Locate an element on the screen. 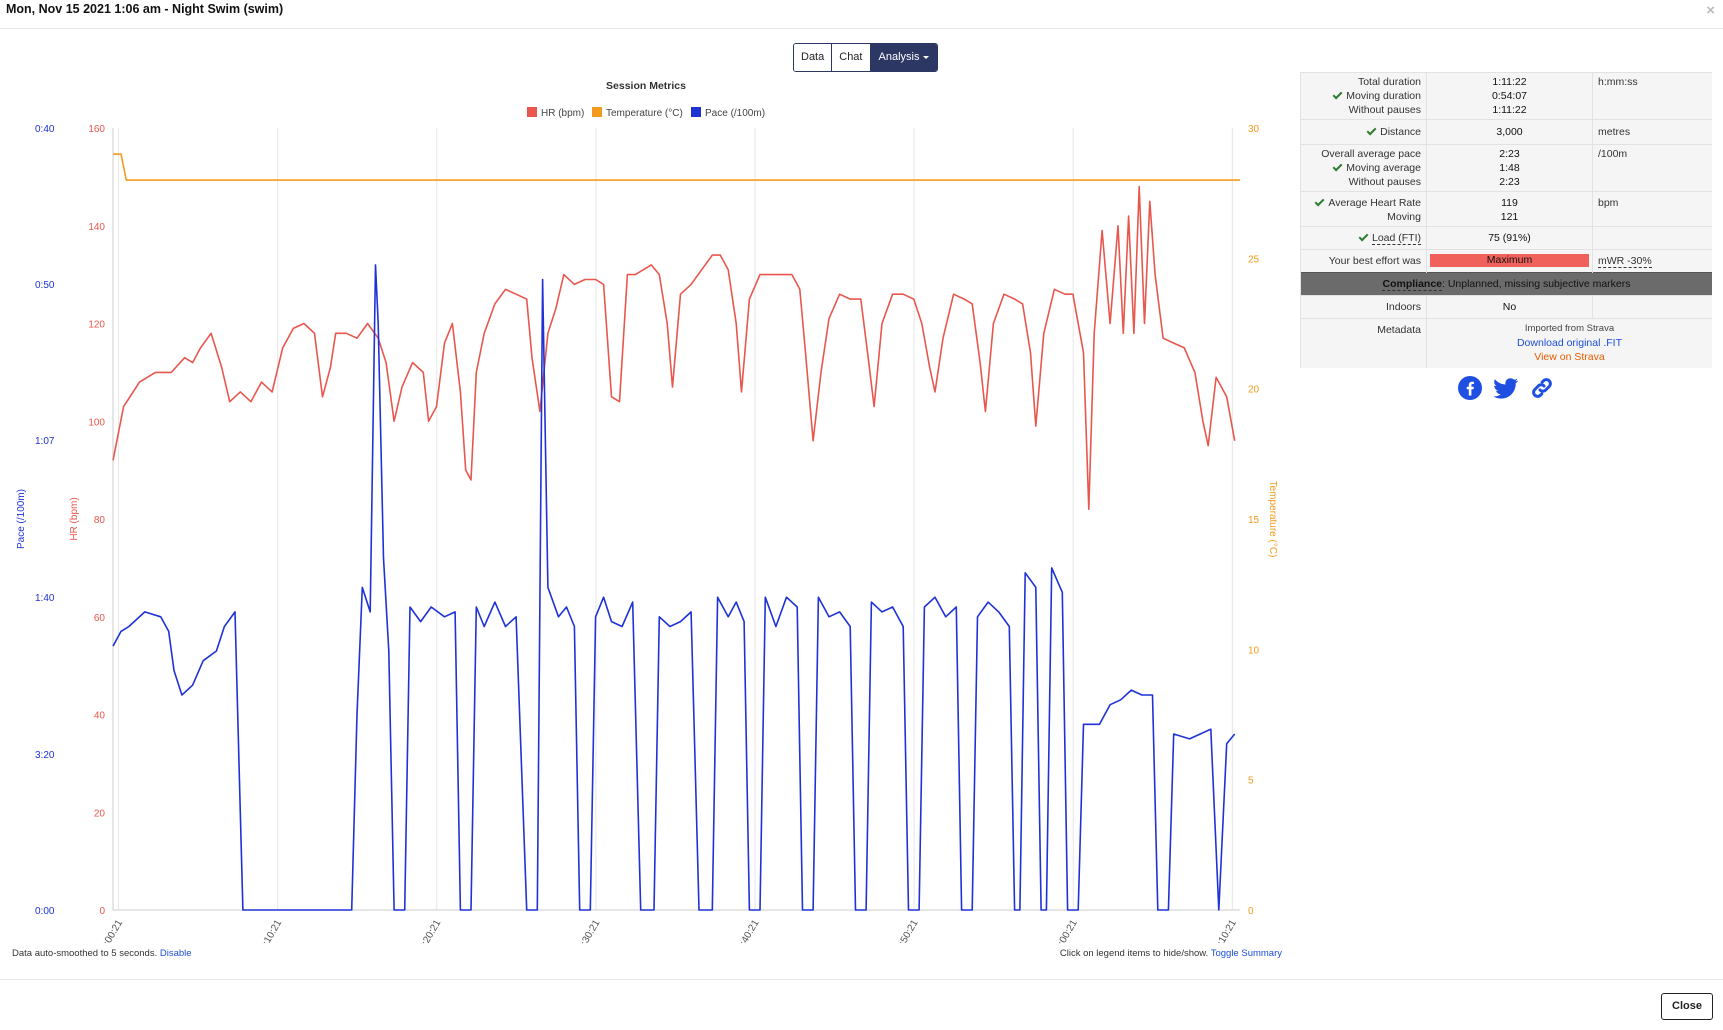 The height and width of the screenshot is (1030, 1723). hr-tick-label: 0 is located at coordinates (102, 911).